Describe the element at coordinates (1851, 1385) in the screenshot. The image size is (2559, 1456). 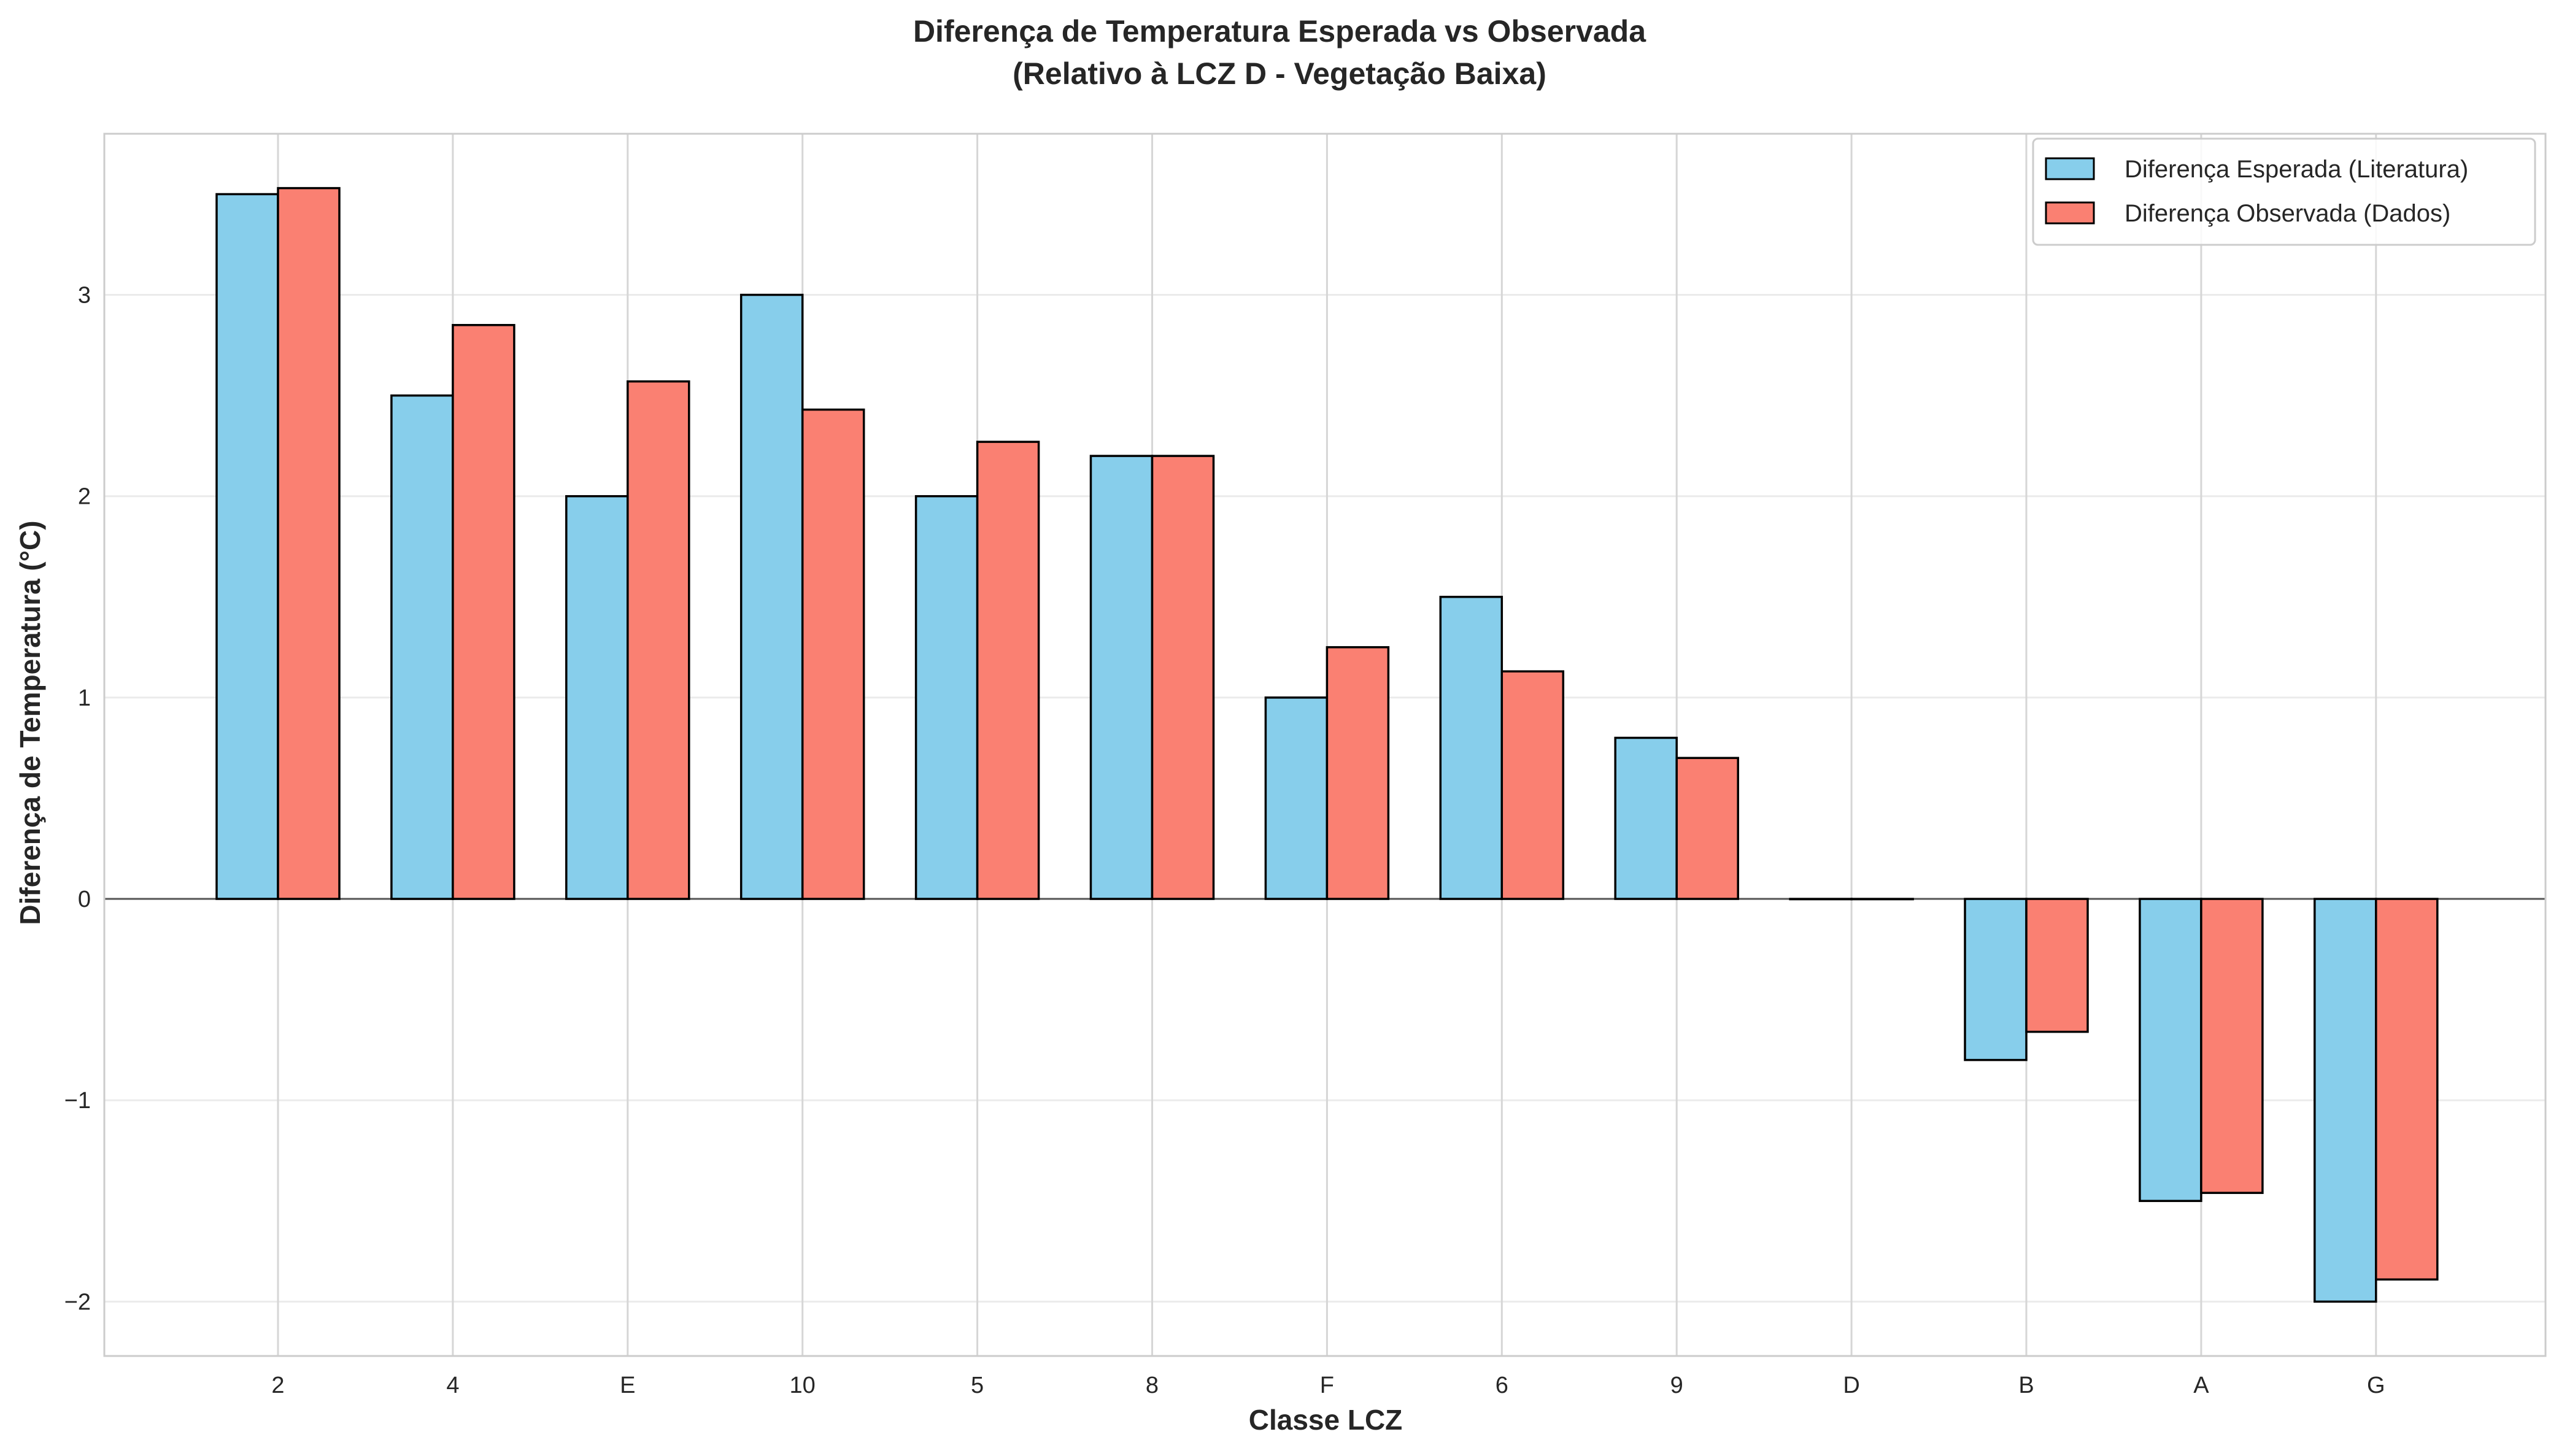
I see `x-tick-label: D` at that location.